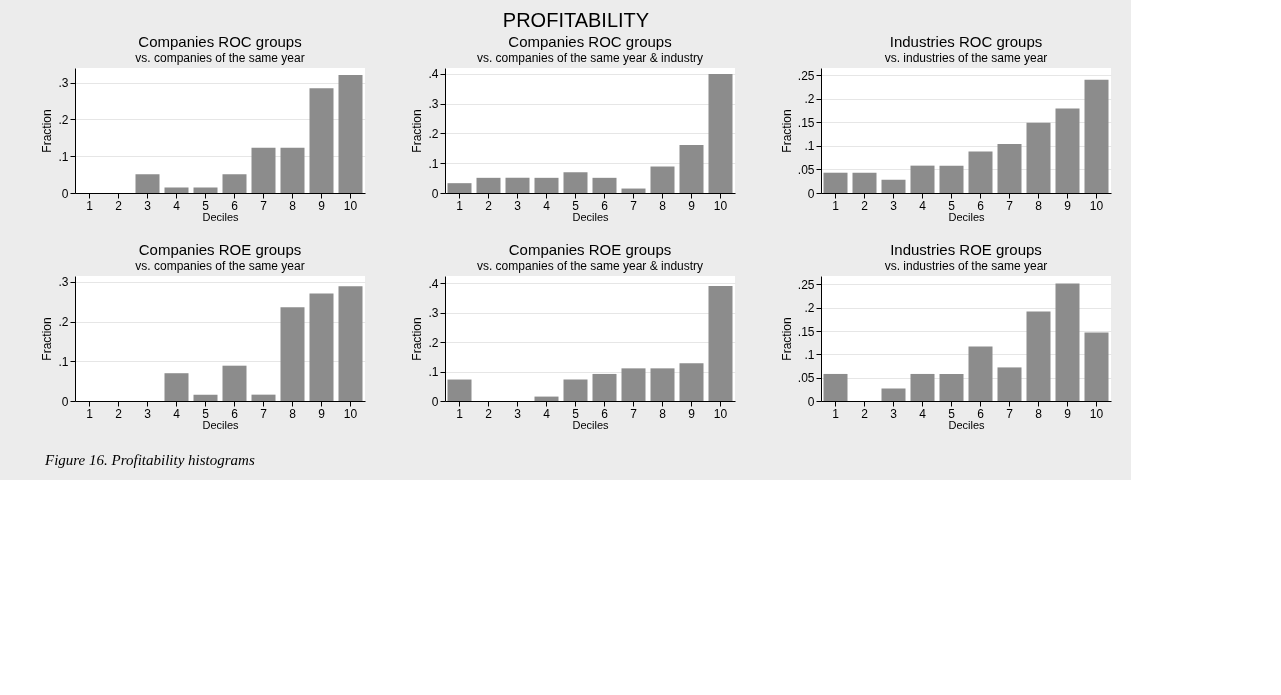 The image size is (1281, 695). I want to click on x-tick-label: 10, so click(1096, 205).